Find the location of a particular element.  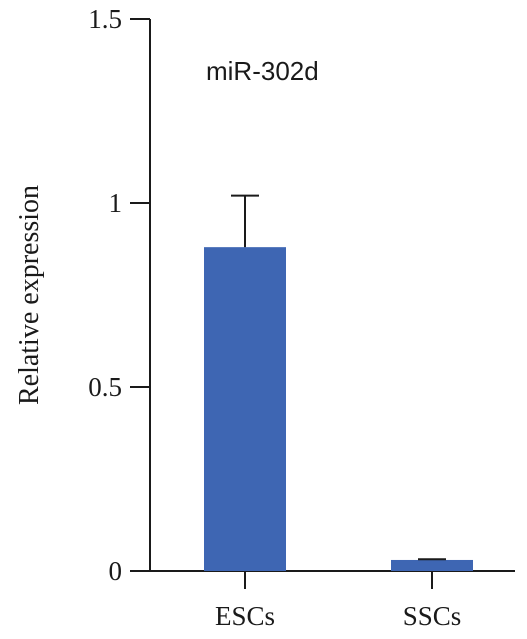

y-tick-label: 1 is located at coordinates (116, 203).